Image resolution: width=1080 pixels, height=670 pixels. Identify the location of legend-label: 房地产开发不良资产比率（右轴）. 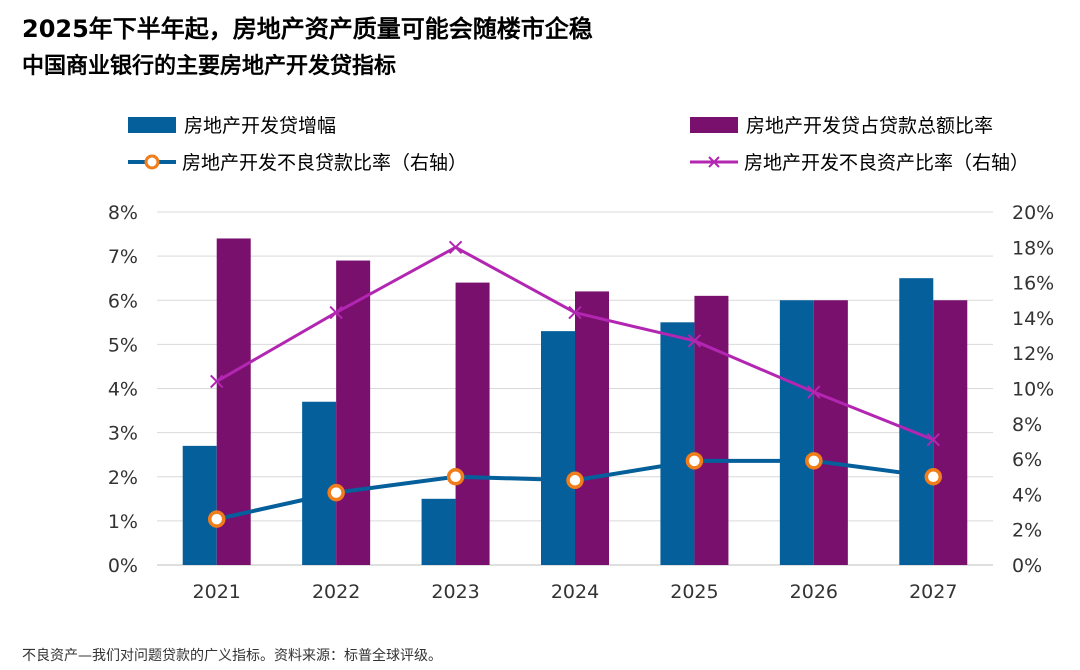
(887, 163).